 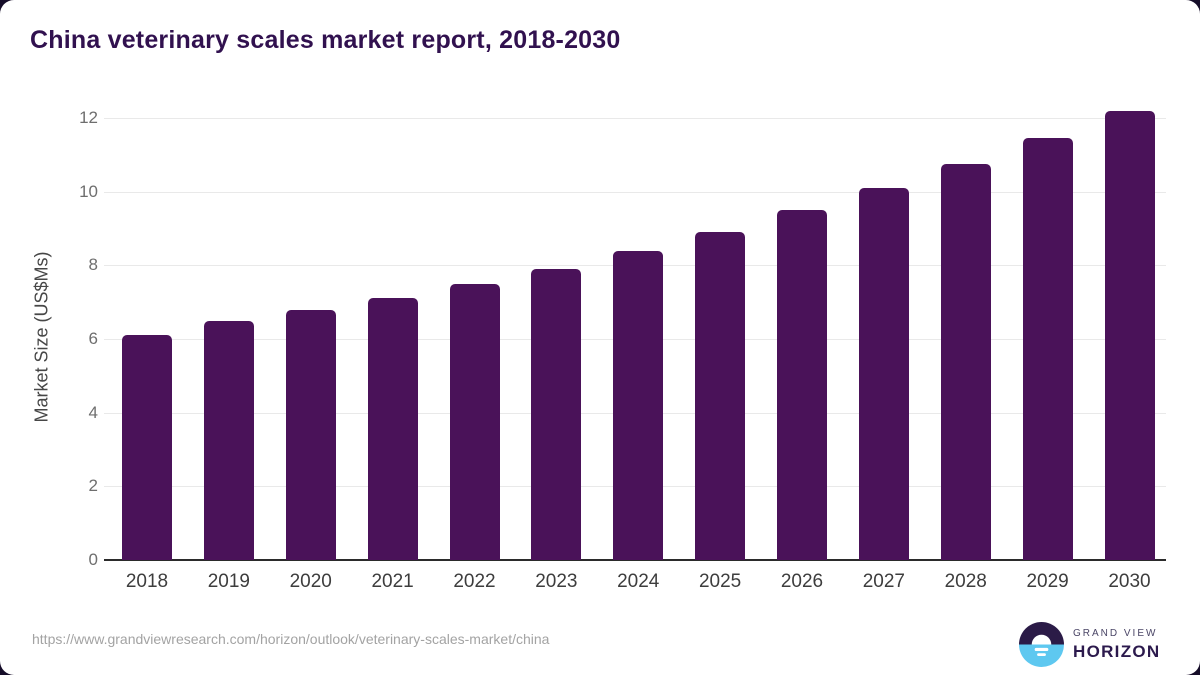 What do you see at coordinates (474, 581) in the screenshot?
I see `x-tick-label-2022: 2022` at bounding box center [474, 581].